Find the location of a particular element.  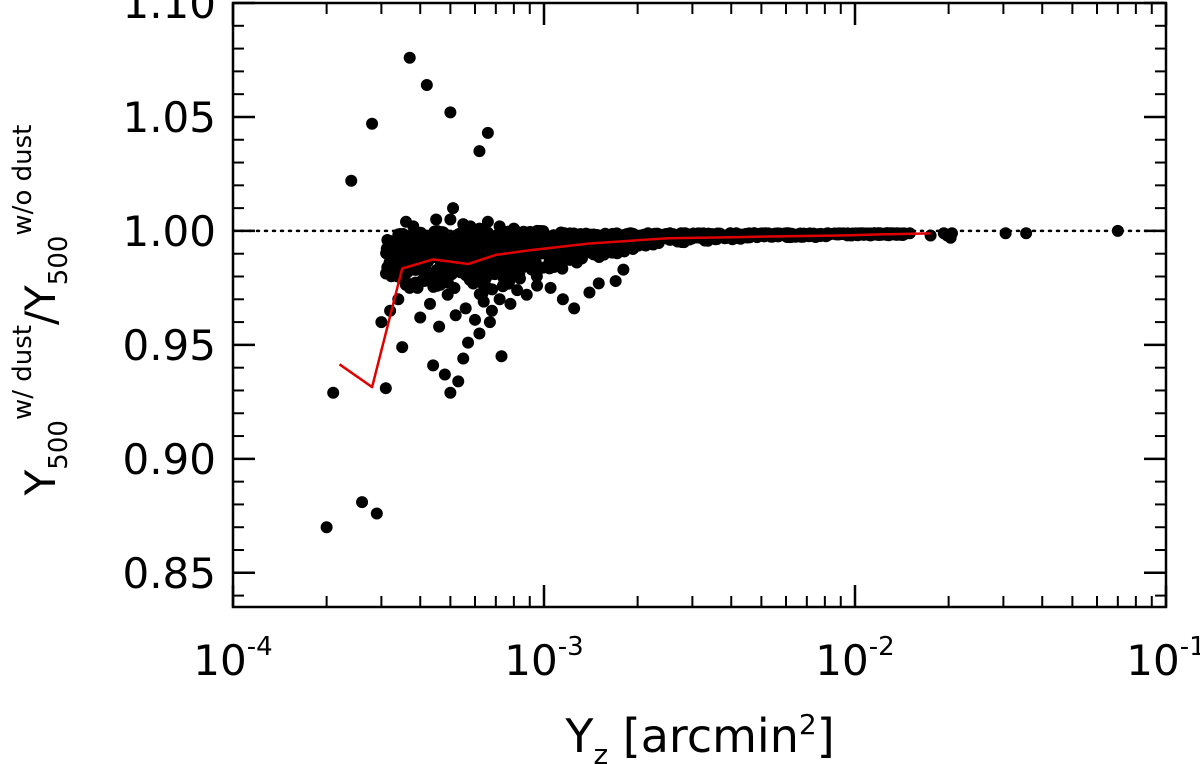

x-axis-label: Yz [arcmin2] is located at coordinates (699, 736).